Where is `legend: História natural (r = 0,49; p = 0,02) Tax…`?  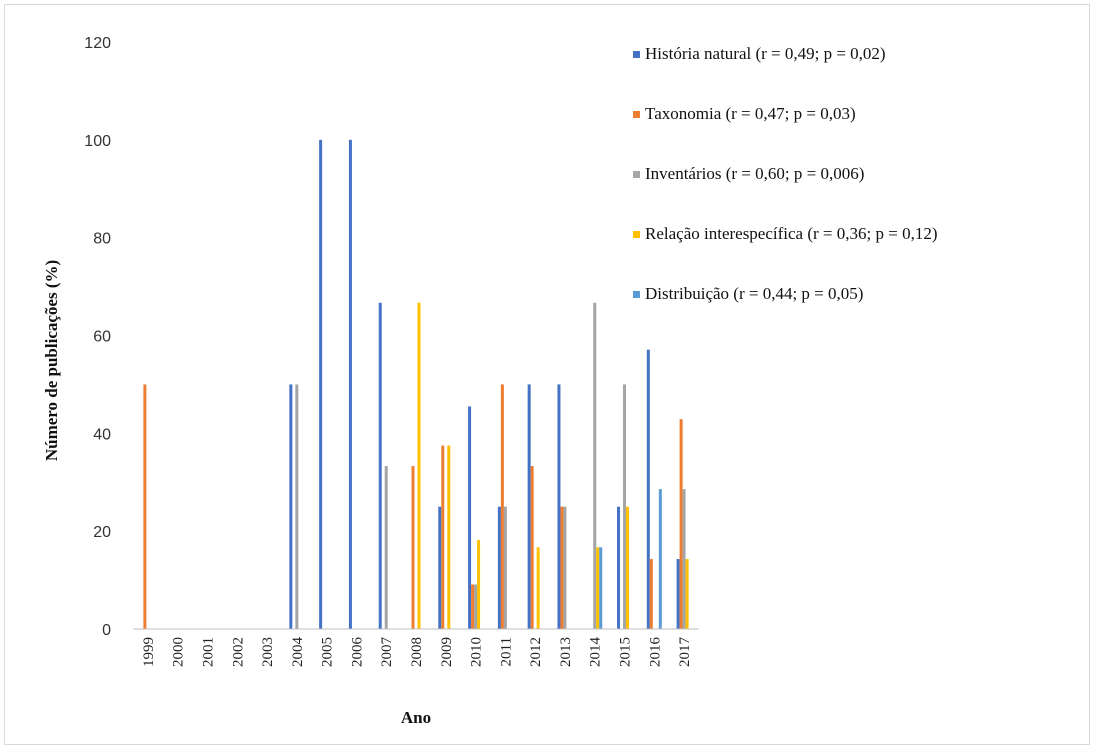 legend: História natural (r = 0,49; p = 0,02) Tax… is located at coordinates (785, 173).